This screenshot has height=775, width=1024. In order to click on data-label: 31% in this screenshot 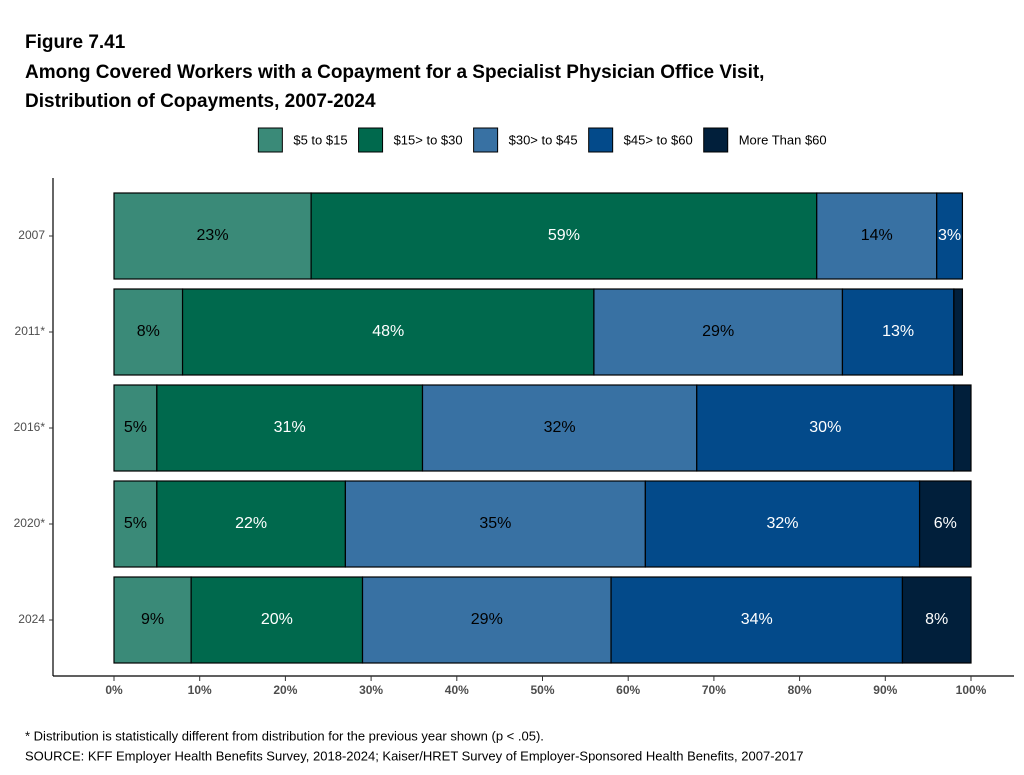, I will do `click(290, 427)`.